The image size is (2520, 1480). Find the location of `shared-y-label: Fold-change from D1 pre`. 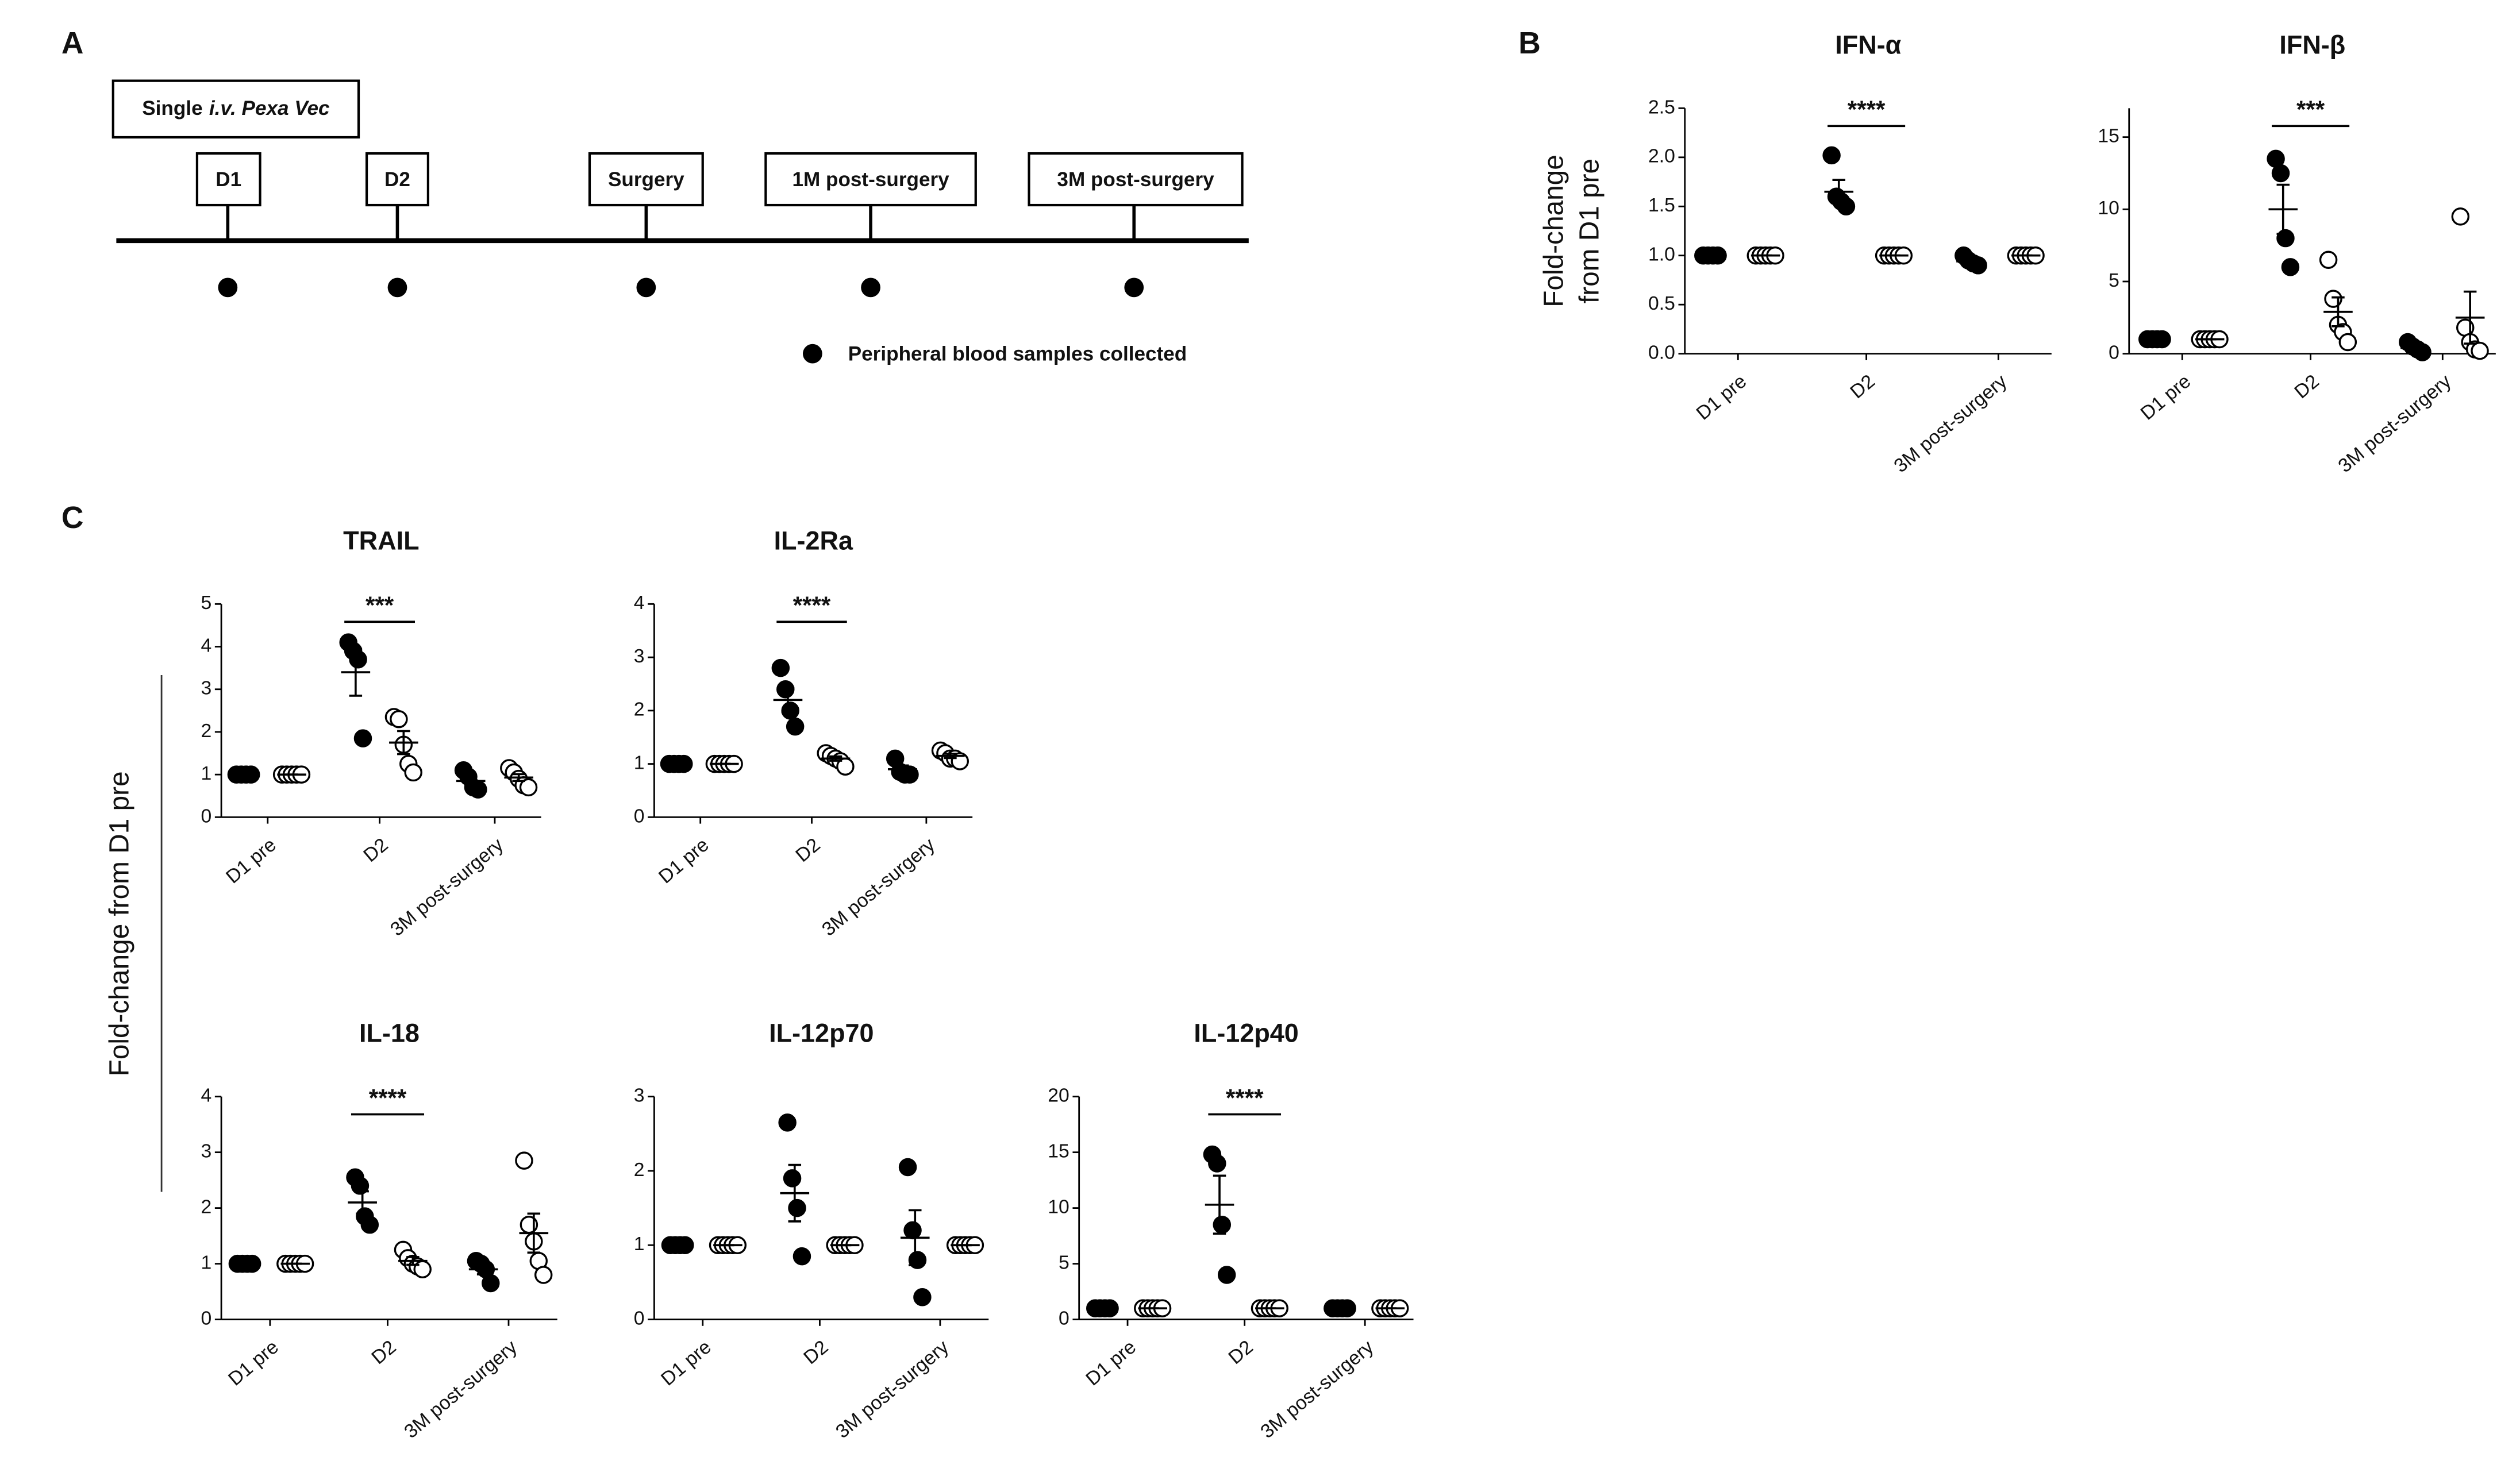

shared-y-label: Fold-change from D1 pre is located at coordinates (119, 924).